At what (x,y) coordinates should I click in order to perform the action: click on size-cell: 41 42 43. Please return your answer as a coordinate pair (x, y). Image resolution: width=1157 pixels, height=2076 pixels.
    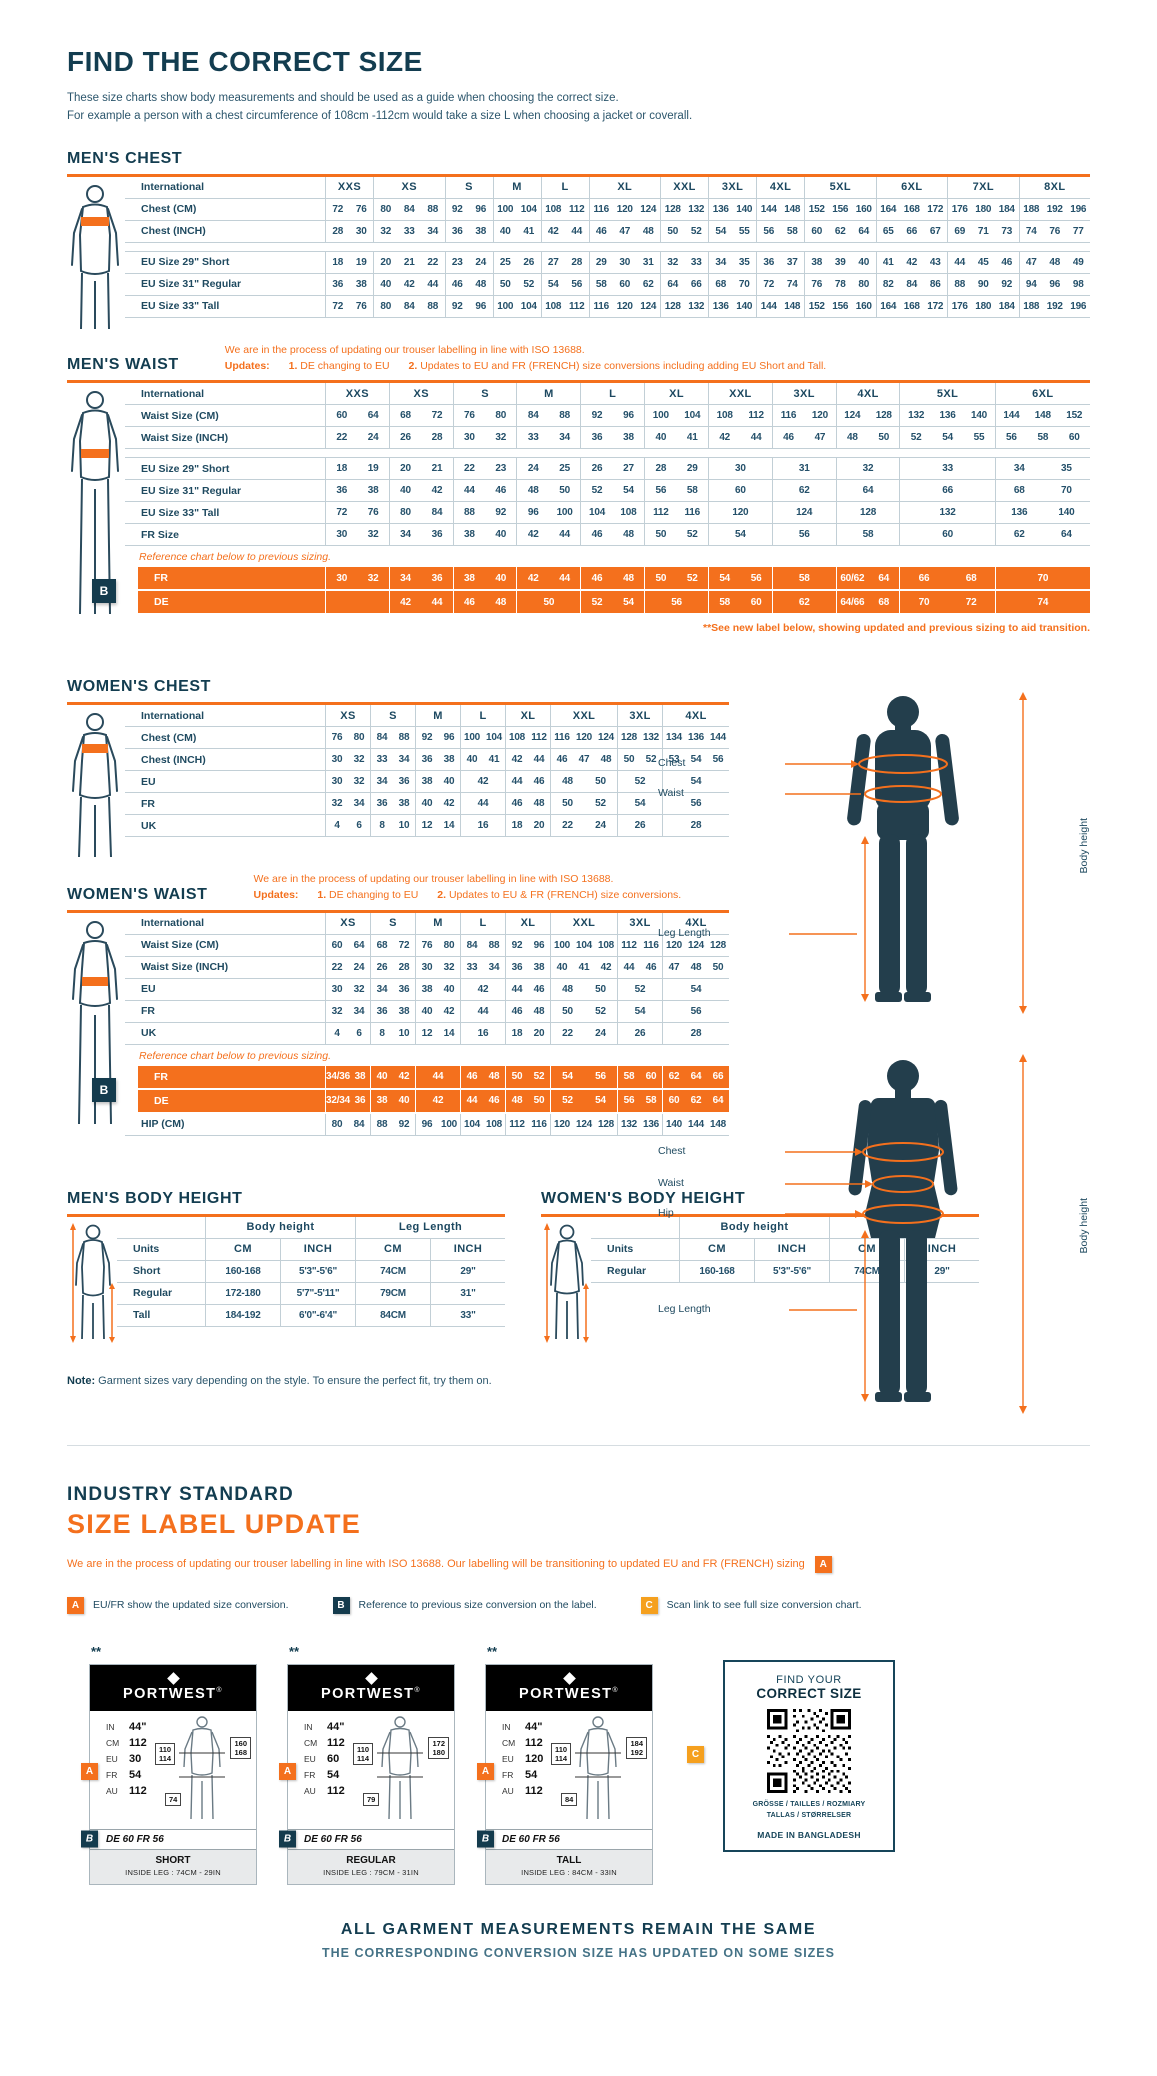
    Looking at the image, I should click on (911, 262).